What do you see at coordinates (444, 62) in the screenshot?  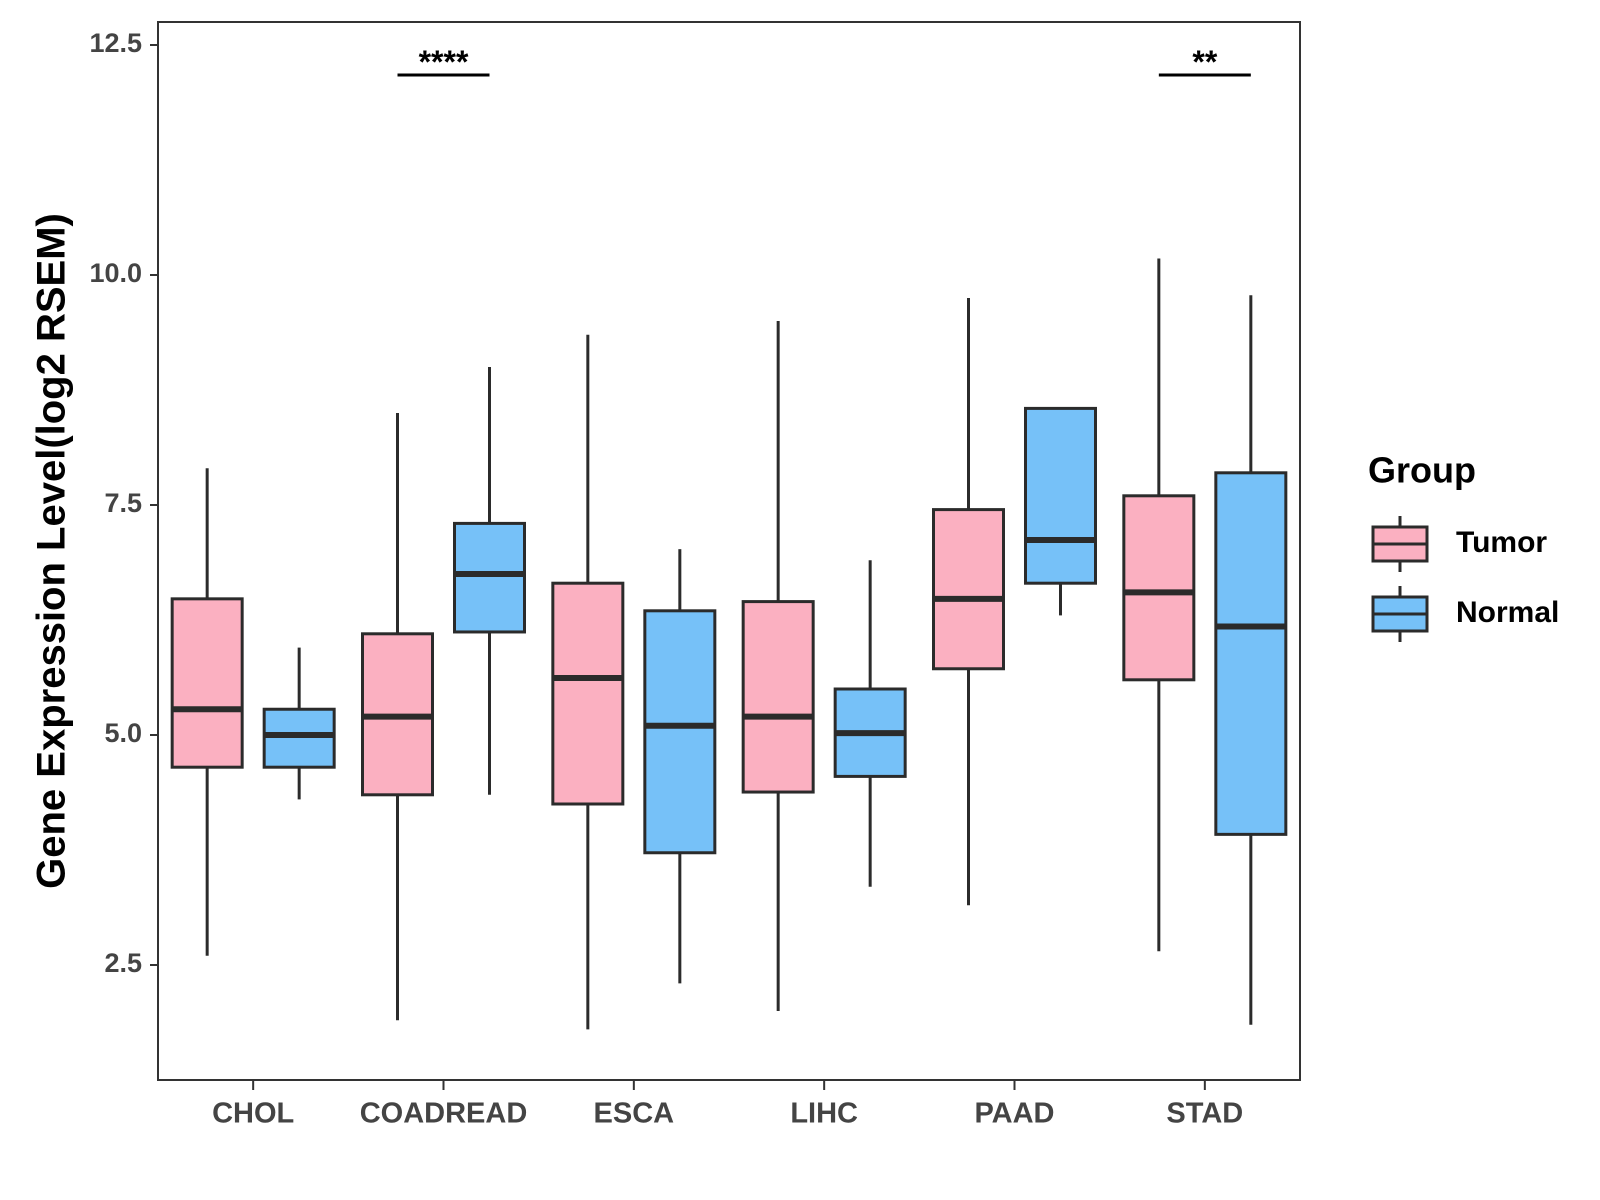 I see `significance-label: ****` at bounding box center [444, 62].